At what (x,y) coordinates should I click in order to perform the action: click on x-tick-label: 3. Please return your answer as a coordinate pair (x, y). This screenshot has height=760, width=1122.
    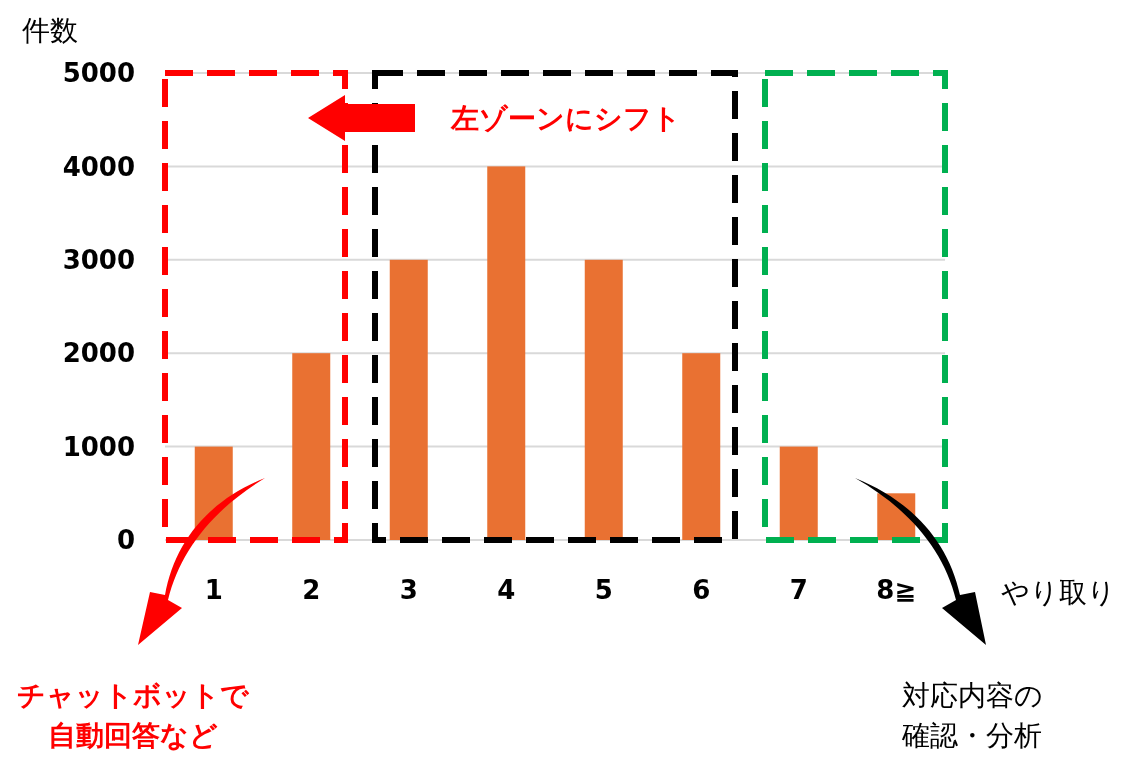
    Looking at the image, I should click on (408, 590).